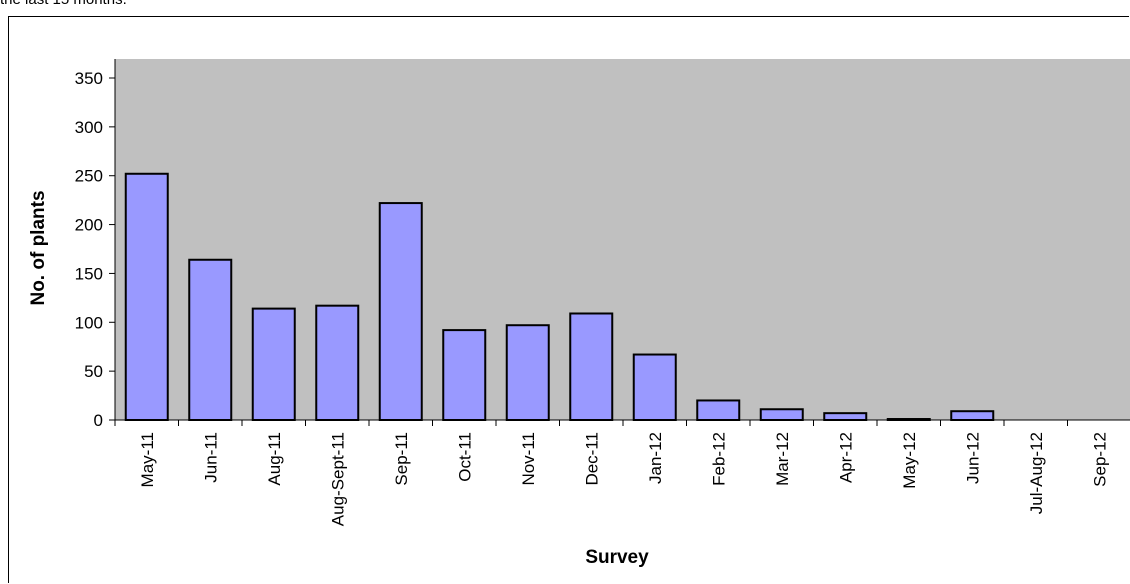 The height and width of the screenshot is (584, 1130). I want to click on x-tick-label: Dec-11, so click(591, 459).